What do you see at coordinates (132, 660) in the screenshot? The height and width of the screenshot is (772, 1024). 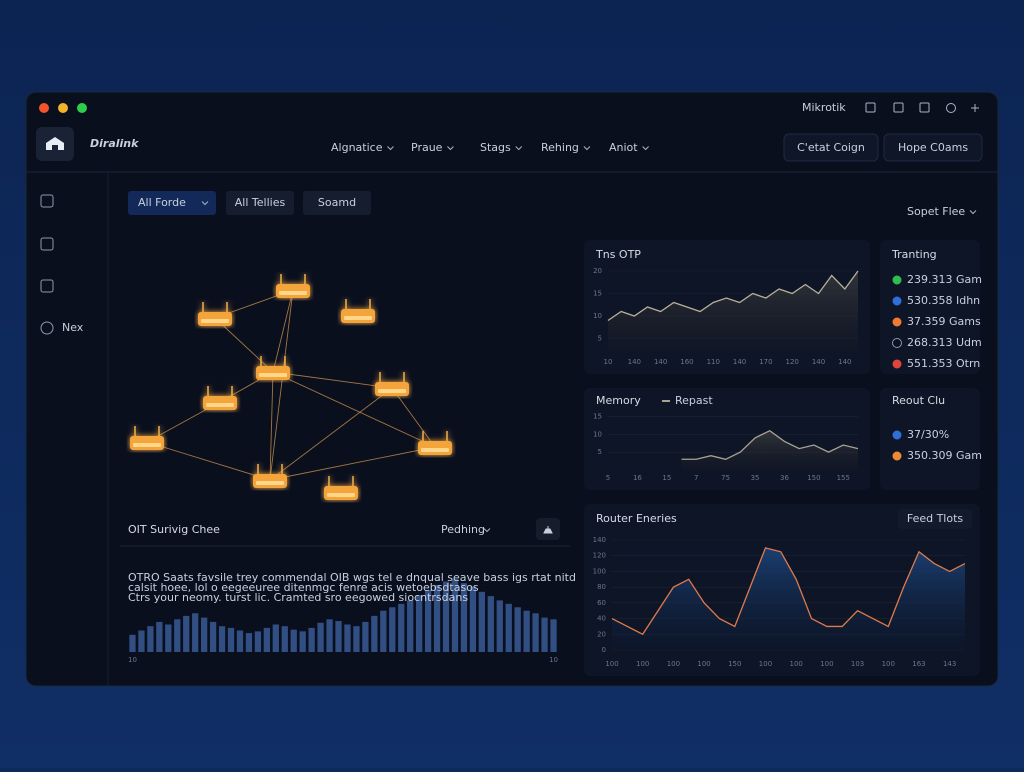 I see `x-tick-label: 10` at bounding box center [132, 660].